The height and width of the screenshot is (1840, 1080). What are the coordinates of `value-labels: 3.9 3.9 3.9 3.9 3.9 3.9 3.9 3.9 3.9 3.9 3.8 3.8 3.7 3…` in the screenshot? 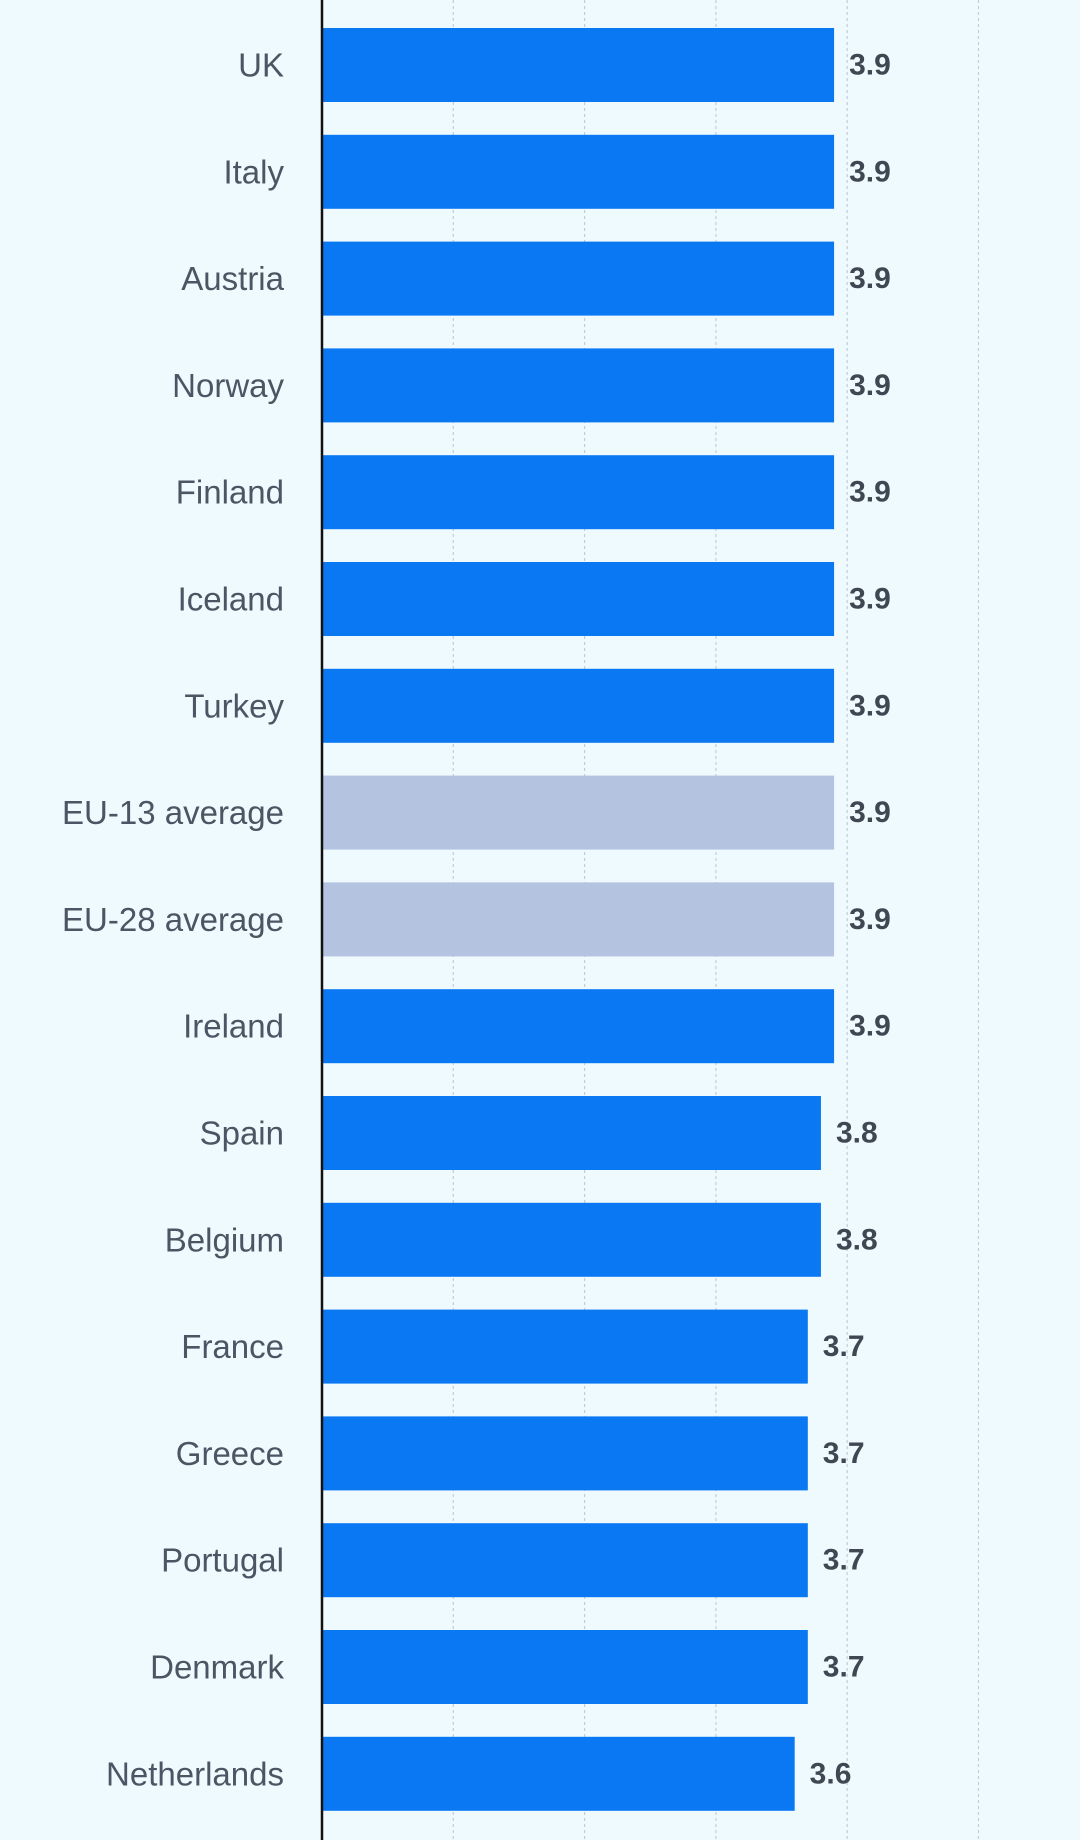 It's located at (850, 920).